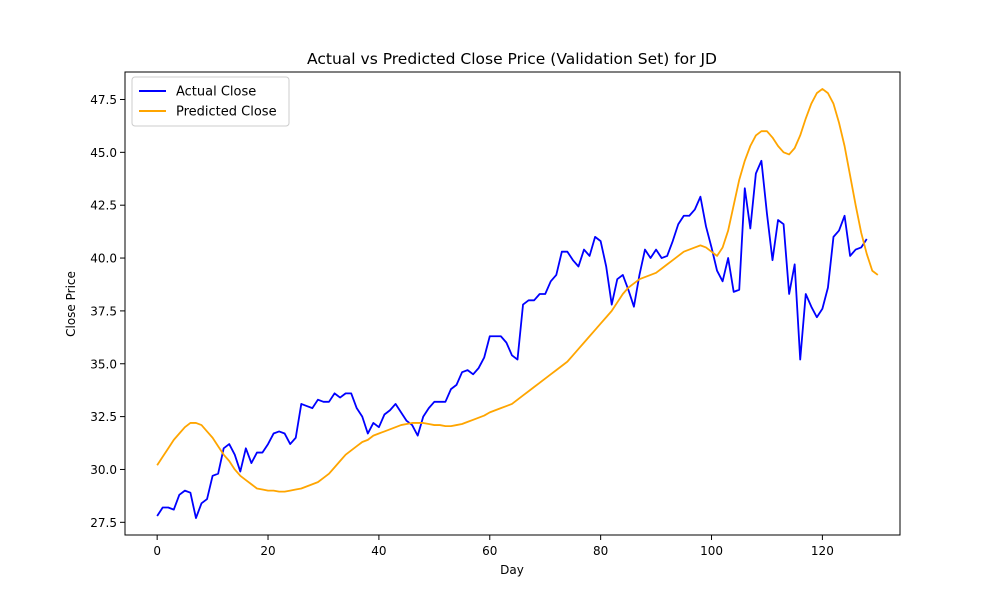 This screenshot has width=1000, height=600. What do you see at coordinates (600, 551) in the screenshot?
I see `x-tick-label: 80` at bounding box center [600, 551].